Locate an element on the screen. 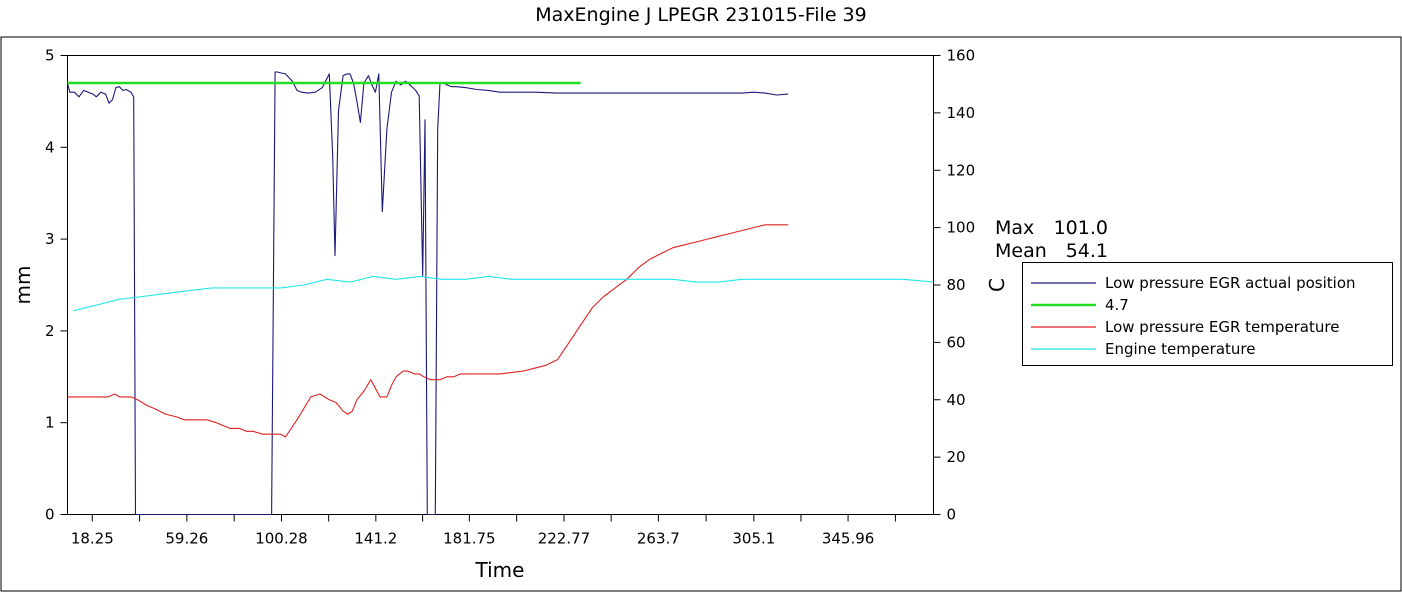  stat-max-label: Max is located at coordinates (1014, 228).